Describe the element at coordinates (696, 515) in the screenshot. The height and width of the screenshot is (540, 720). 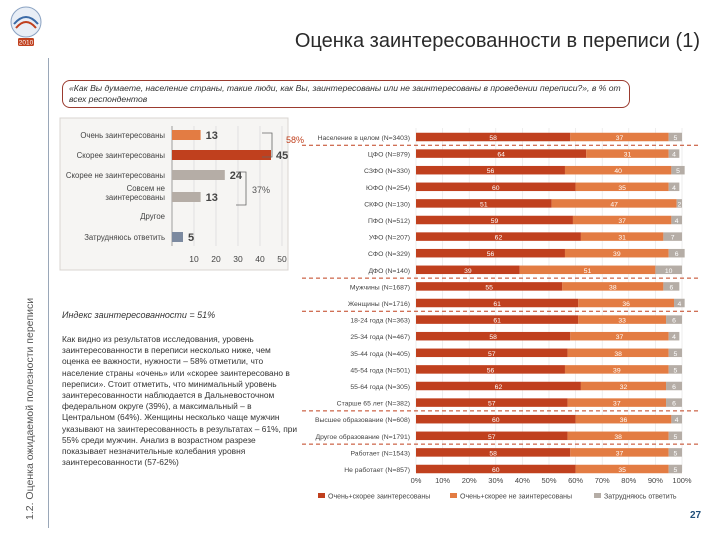
I see `page-number: 27` at that location.